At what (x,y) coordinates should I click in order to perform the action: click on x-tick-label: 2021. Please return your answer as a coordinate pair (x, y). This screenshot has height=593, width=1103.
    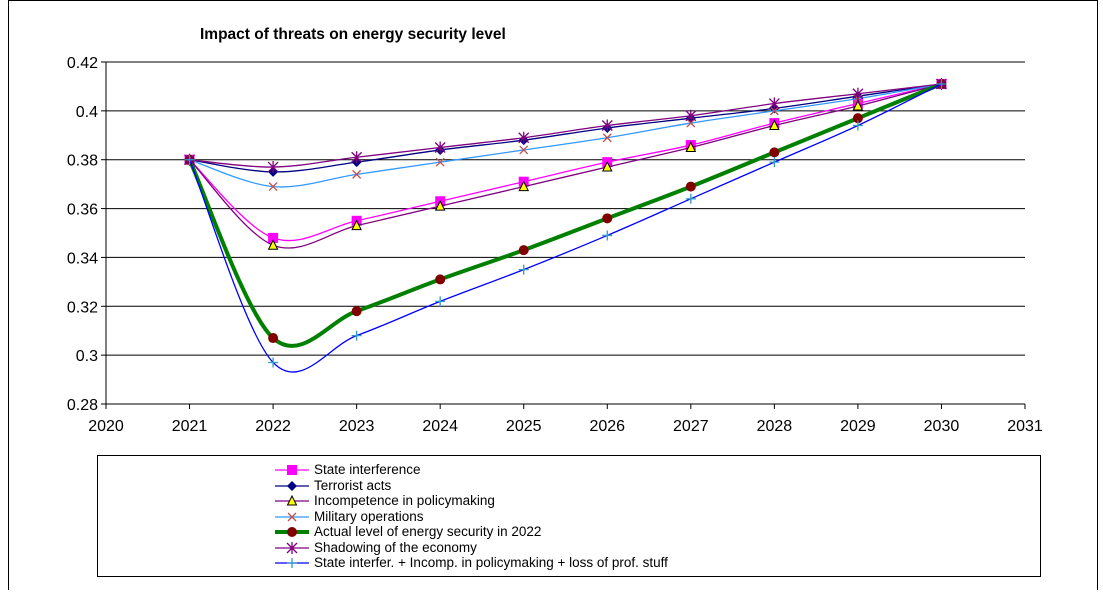
    Looking at the image, I should click on (190, 426).